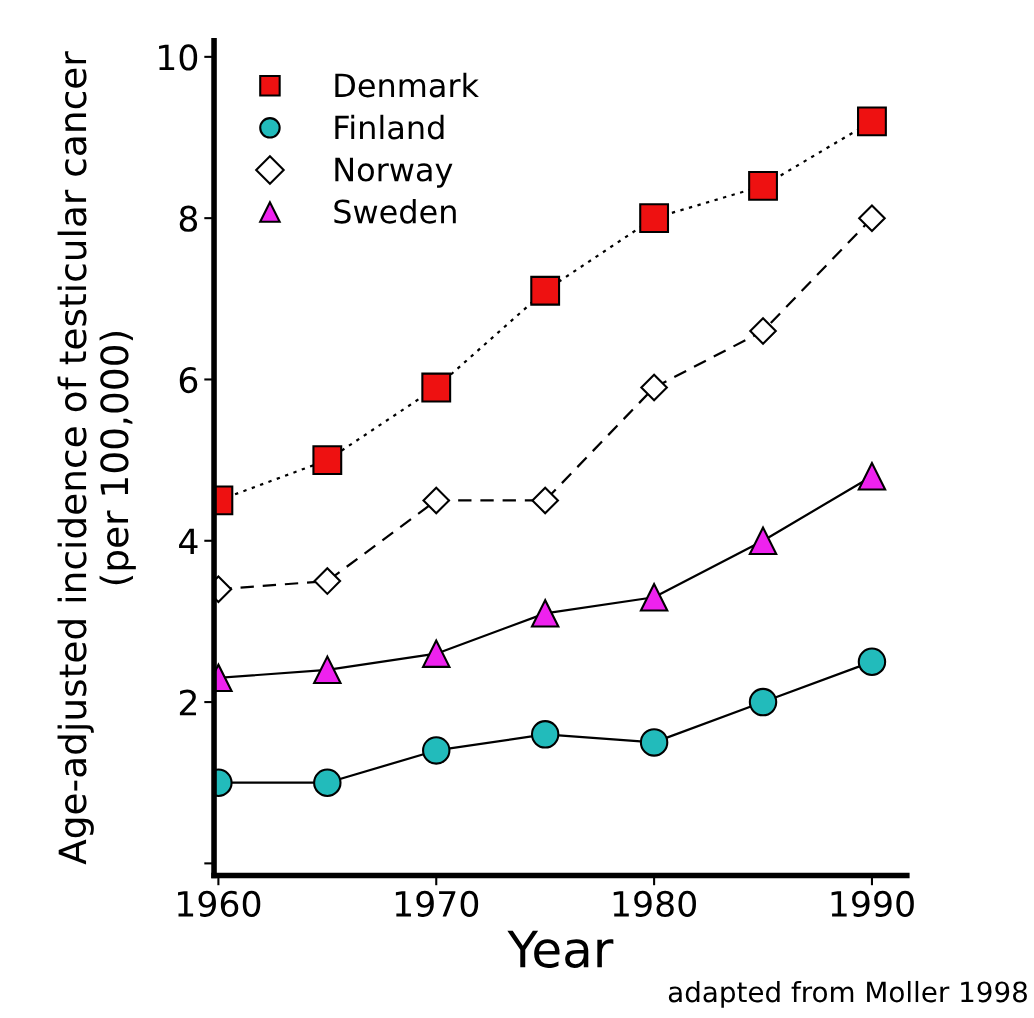 The image size is (1034, 1018). I want to click on y-tick-label: 6, so click(188, 380).